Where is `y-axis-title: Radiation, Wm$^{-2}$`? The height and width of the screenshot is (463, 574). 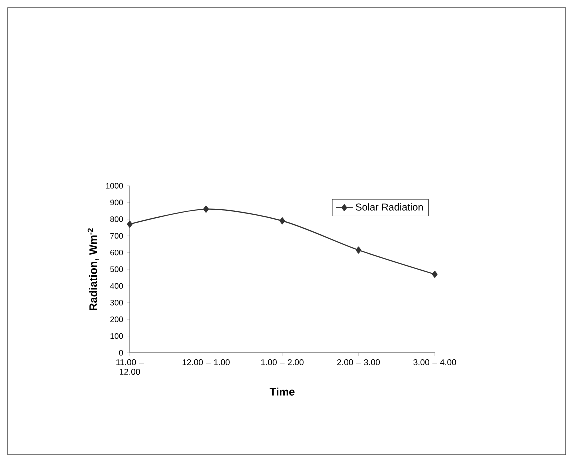 y-axis-title: Radiation, Wm$^{-2}$ is located at coordinates (93, 269).